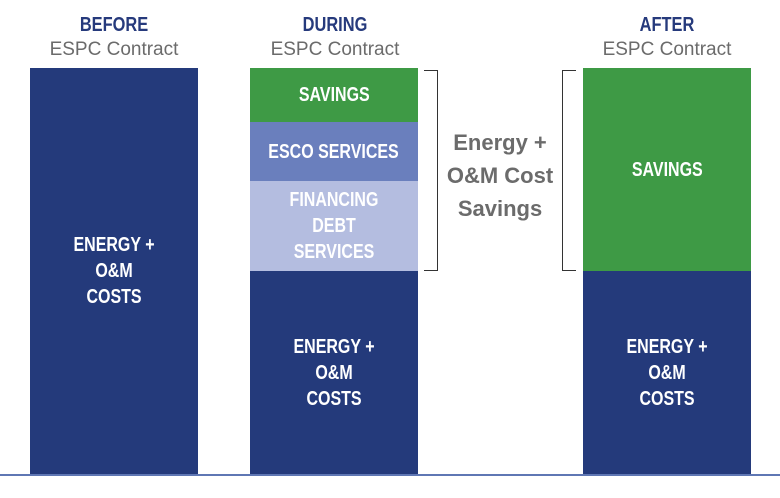 This screenshot has width=780, height=498. Describe the element at coordinates (335, 25) in the screenshot. I see `during-title: DURING` at that location.